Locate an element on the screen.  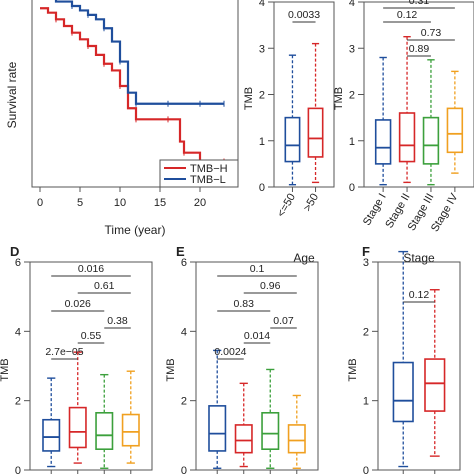
boxplot-panel-5: 0 1 2 3 TMB 0.12 F is located at coordinates (404, 359).